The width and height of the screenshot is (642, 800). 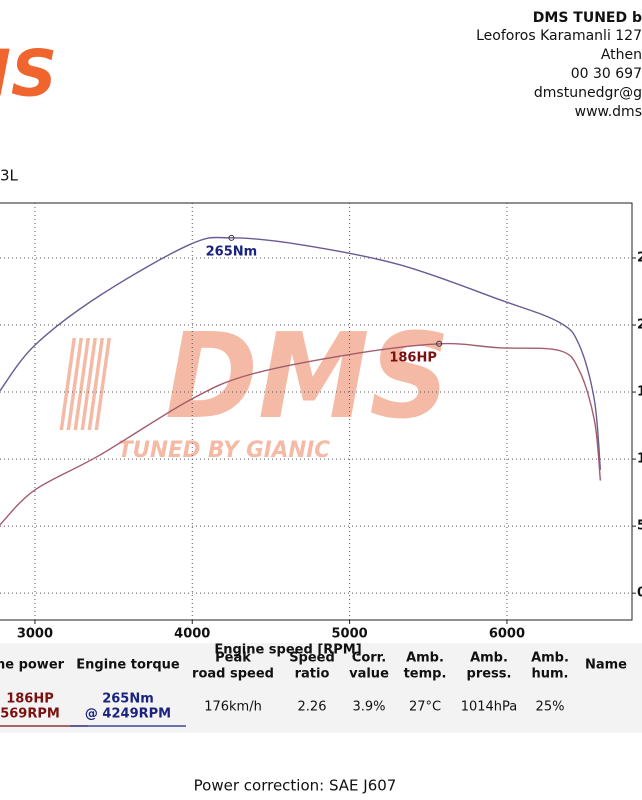 I want to click on address-line: www.dms, so click(x=608, y=112).